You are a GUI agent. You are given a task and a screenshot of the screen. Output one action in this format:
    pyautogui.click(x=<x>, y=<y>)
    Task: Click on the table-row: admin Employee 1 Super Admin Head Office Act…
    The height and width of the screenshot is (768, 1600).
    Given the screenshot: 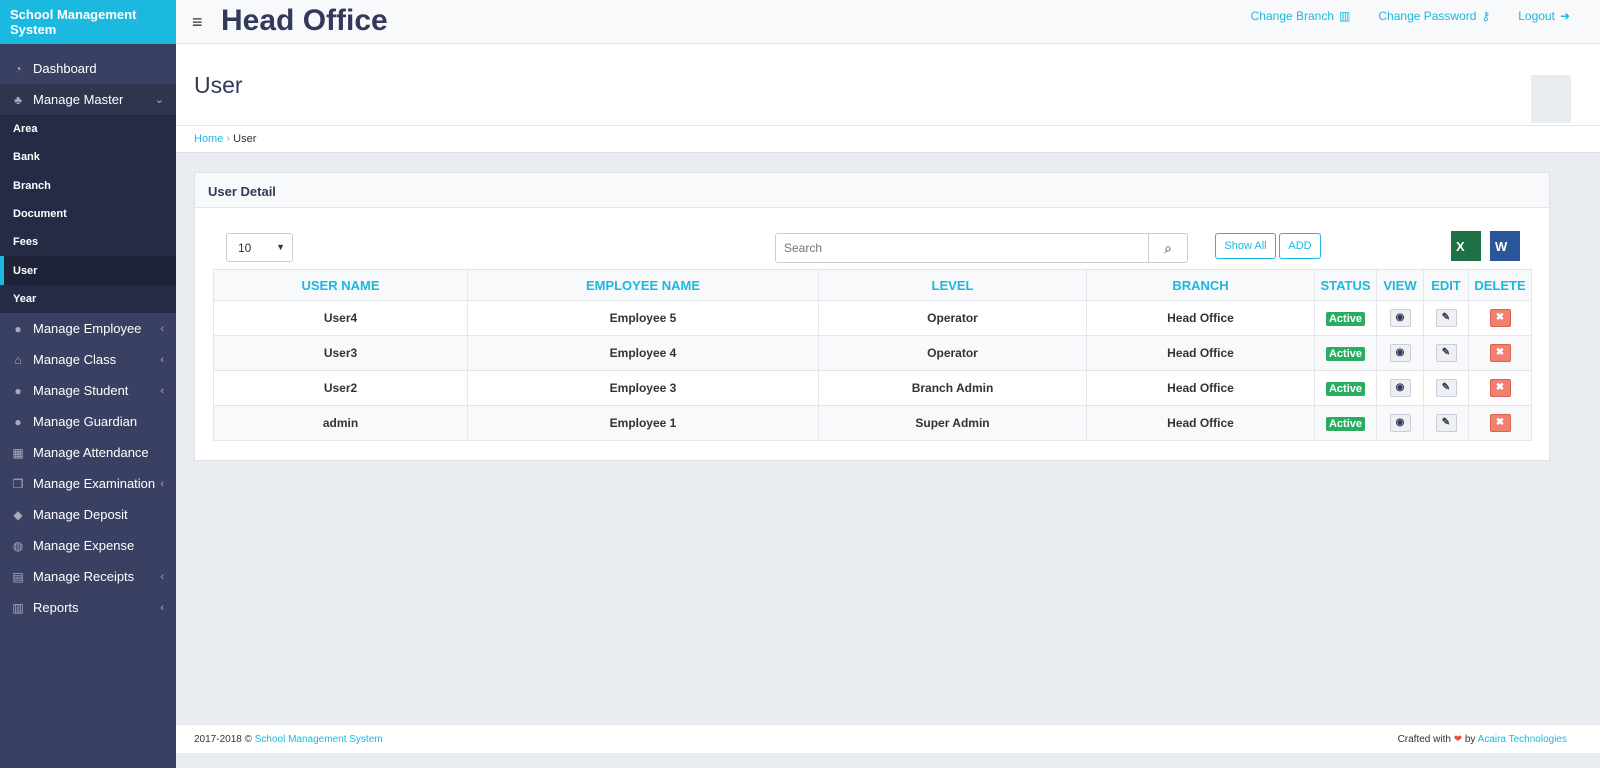 What is the action you would take?
    pyautogui.click(x=872, y=423)
    